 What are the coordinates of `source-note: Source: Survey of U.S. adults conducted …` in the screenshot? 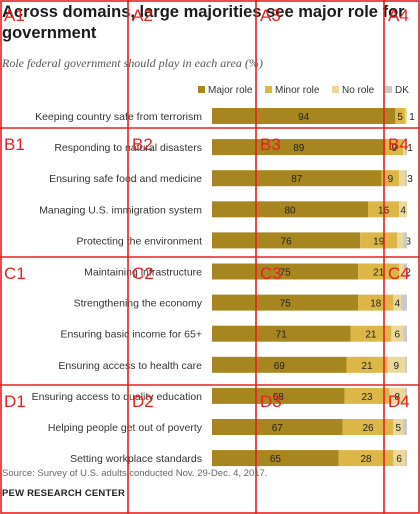 It's located at (135, 473).